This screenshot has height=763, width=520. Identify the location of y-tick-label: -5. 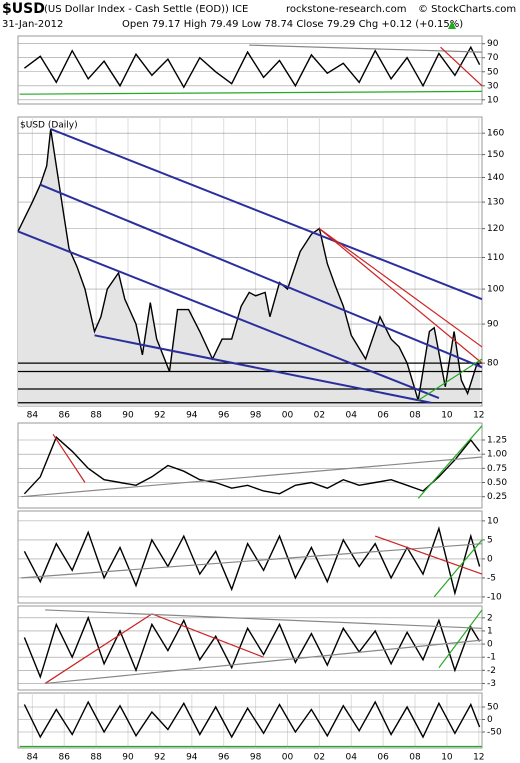
(491, 578).